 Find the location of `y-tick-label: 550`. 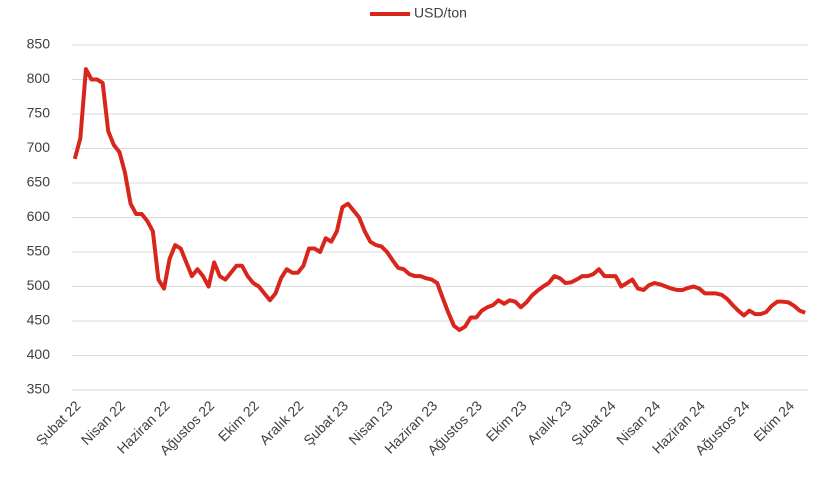

y-tick-label: 550 is located at coordinates (39, 251).